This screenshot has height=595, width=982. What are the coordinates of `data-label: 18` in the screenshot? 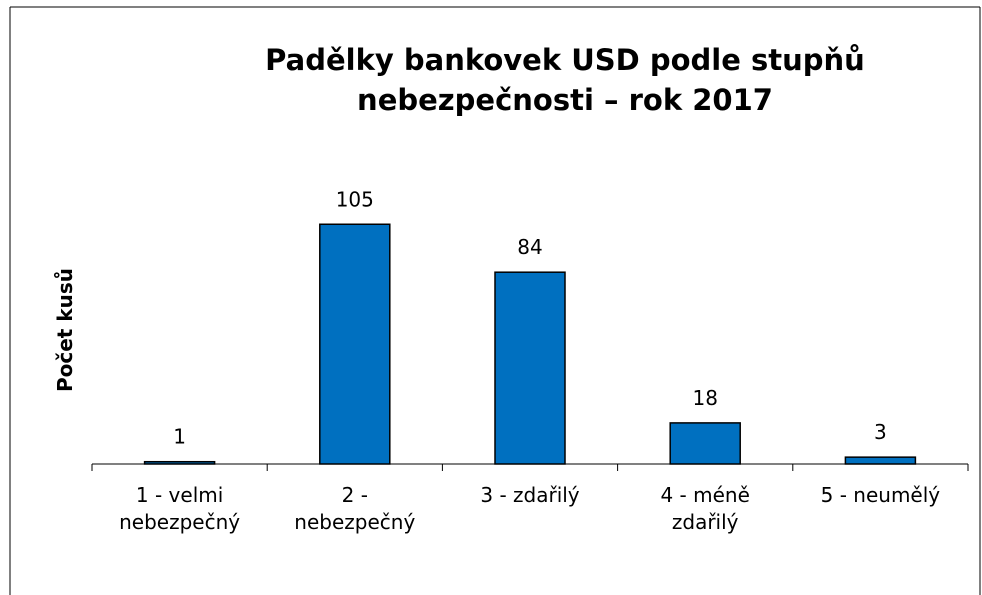 It's located at (704, 398).